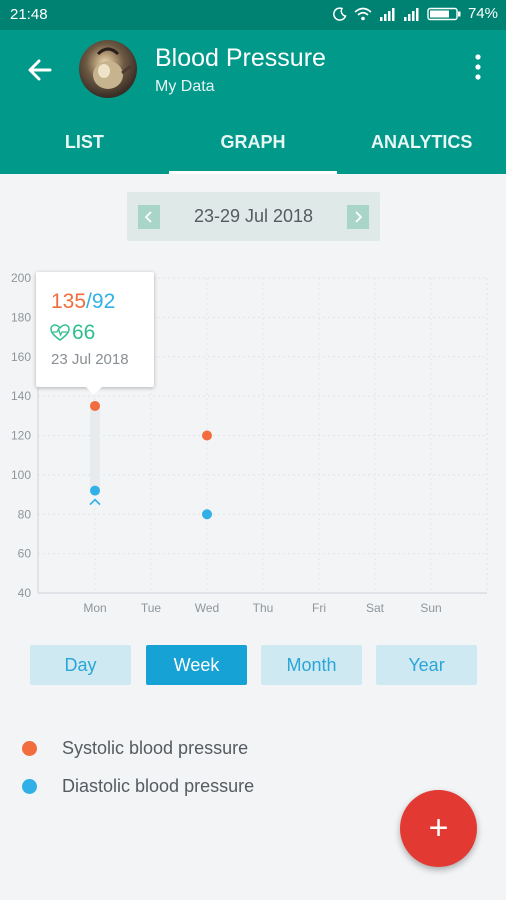 The image size is (506, 900). What do you see at coordinates (21, 475) in the screenshot?
I see `y-tick-label: 100` at bounding box center [21, 475].